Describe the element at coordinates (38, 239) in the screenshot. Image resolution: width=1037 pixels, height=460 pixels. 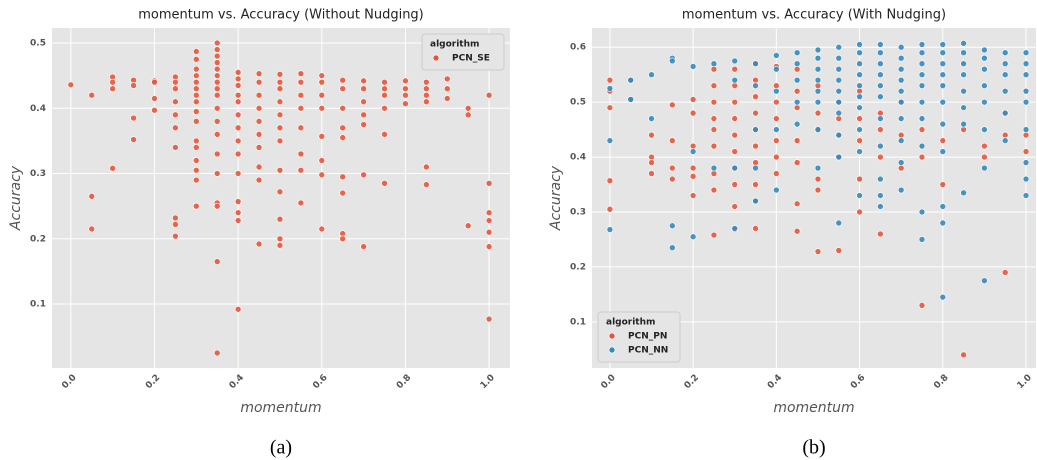
I see `y-tick-label: 0.2` at that location.